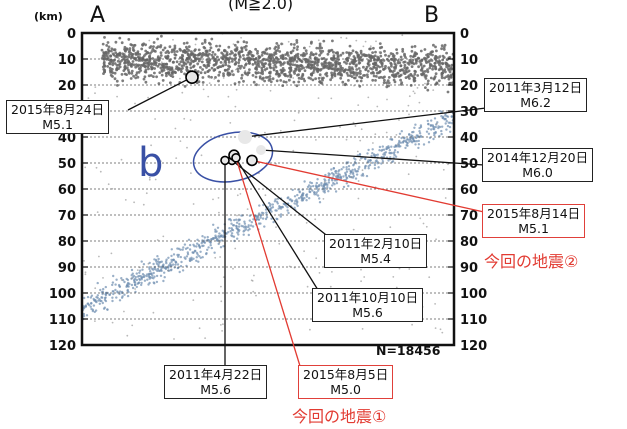 This screenshot has height=429, width=627. Describe the element at coordinates (216, 374) in the screenshot. I see `annotation-date: 2011年4月22日` at that location.